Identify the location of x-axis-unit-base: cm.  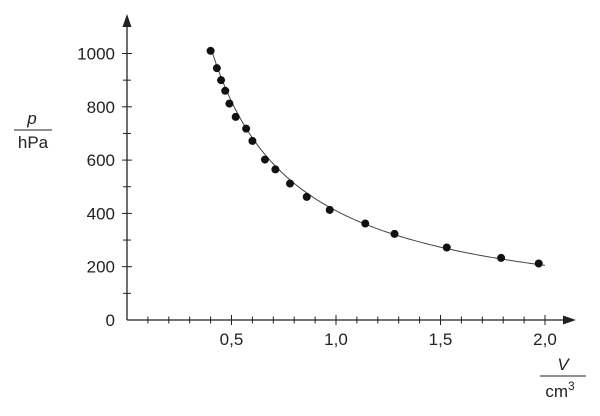
(556, 391).